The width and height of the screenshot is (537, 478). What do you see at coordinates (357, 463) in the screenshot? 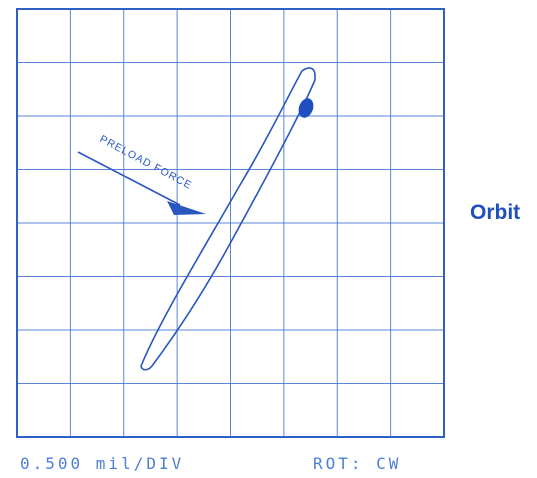
I see `rotation-label: ROT: CW` at bounding box center [357, 463].